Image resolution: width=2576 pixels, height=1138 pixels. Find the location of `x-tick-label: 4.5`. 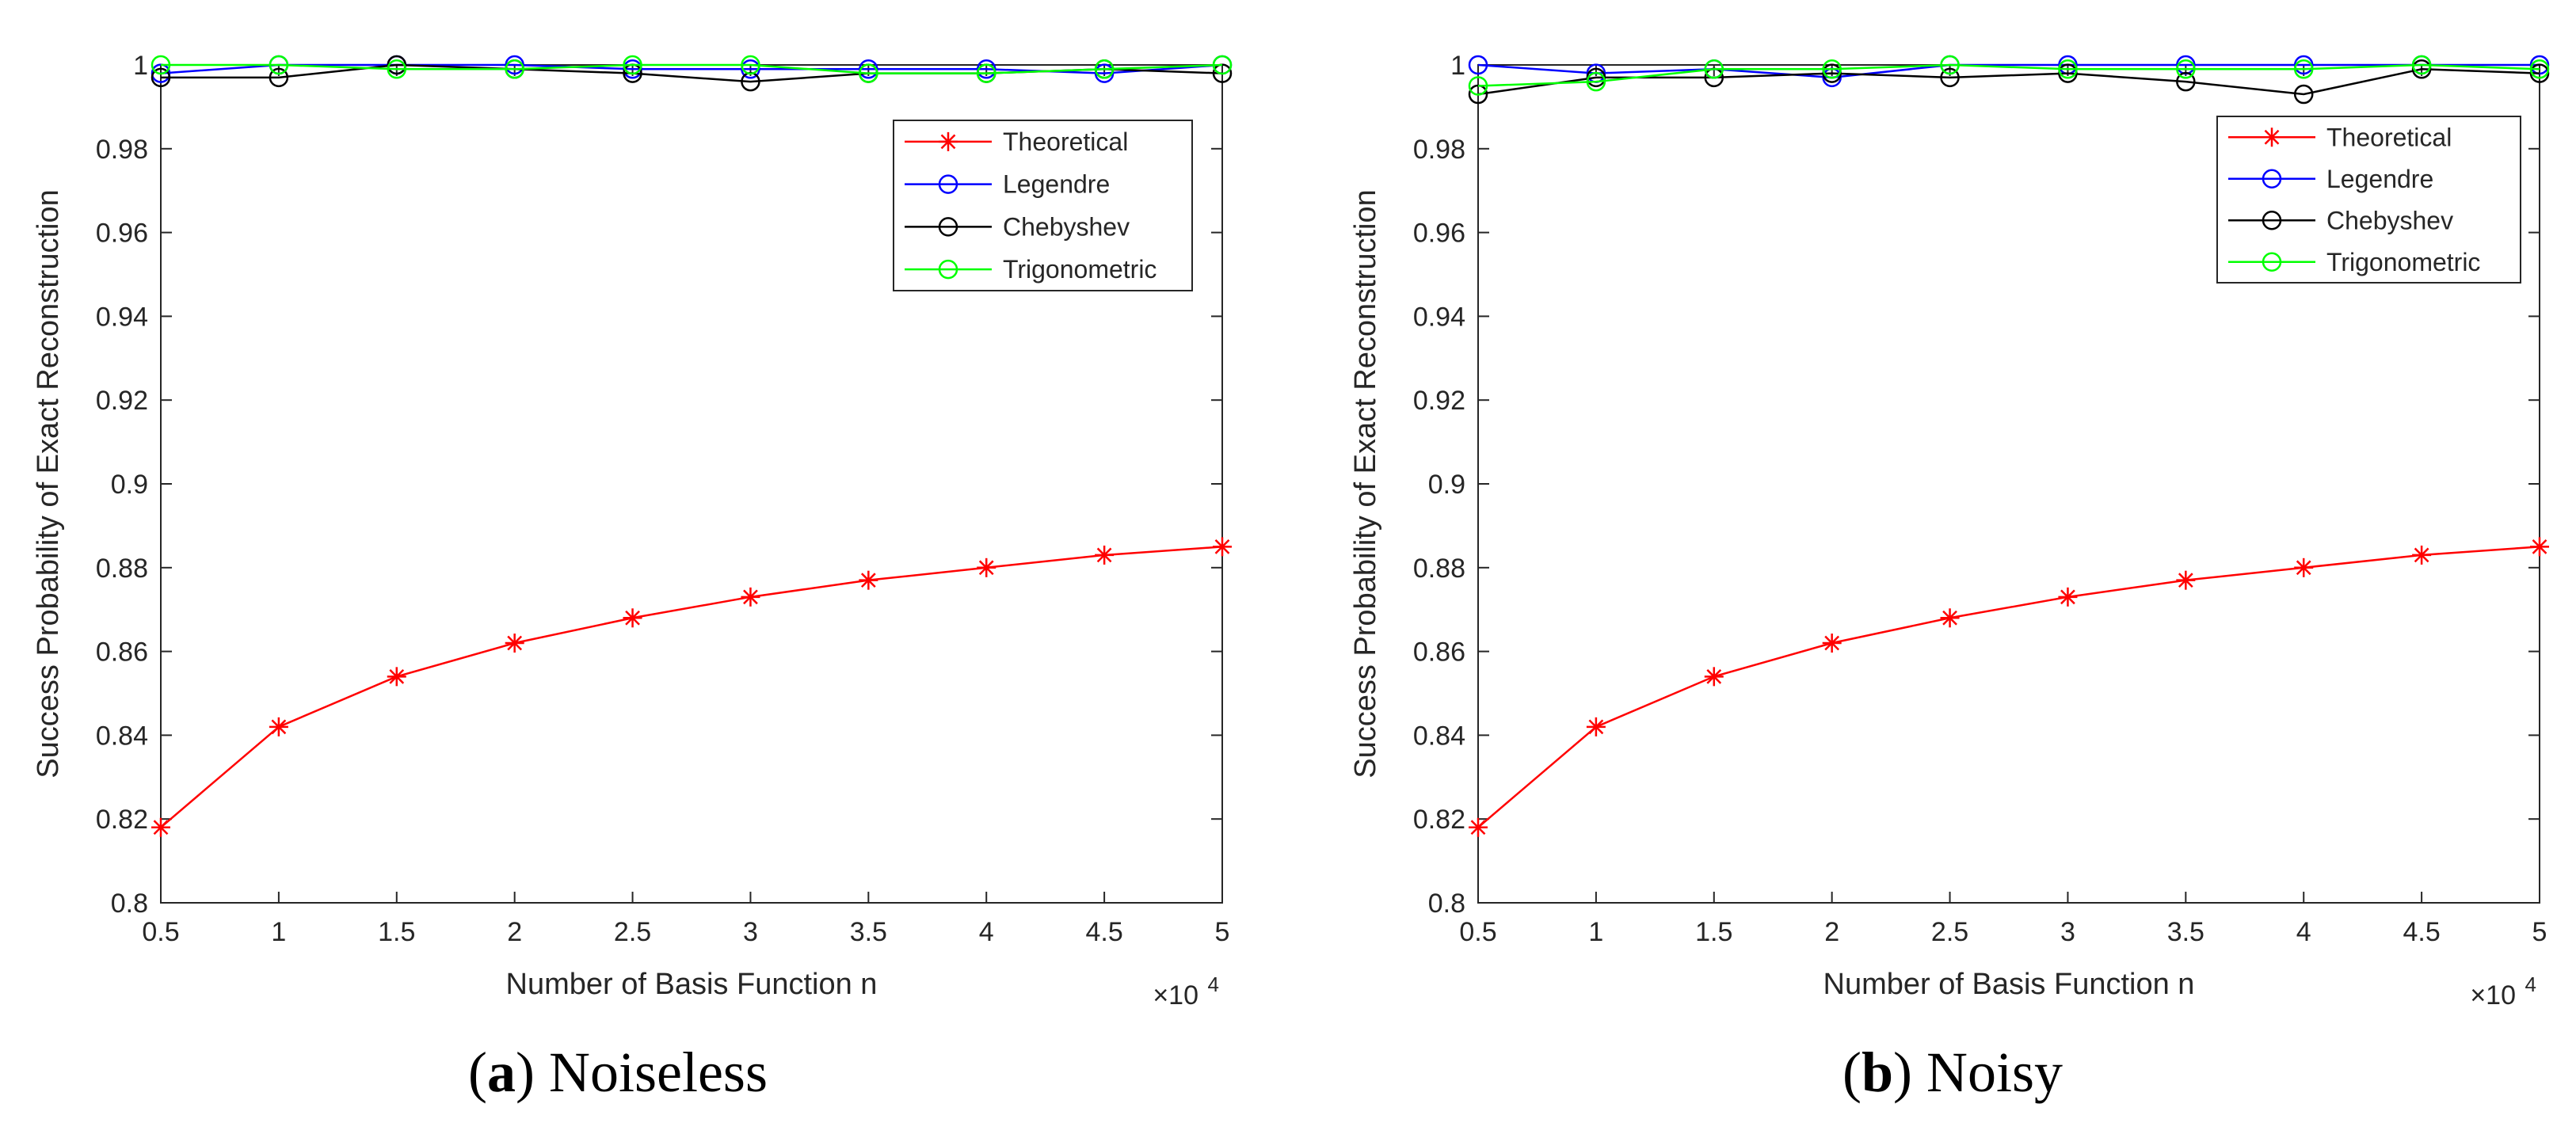

x-tick-label: 4.5 is located at coordinates (2422, 932).